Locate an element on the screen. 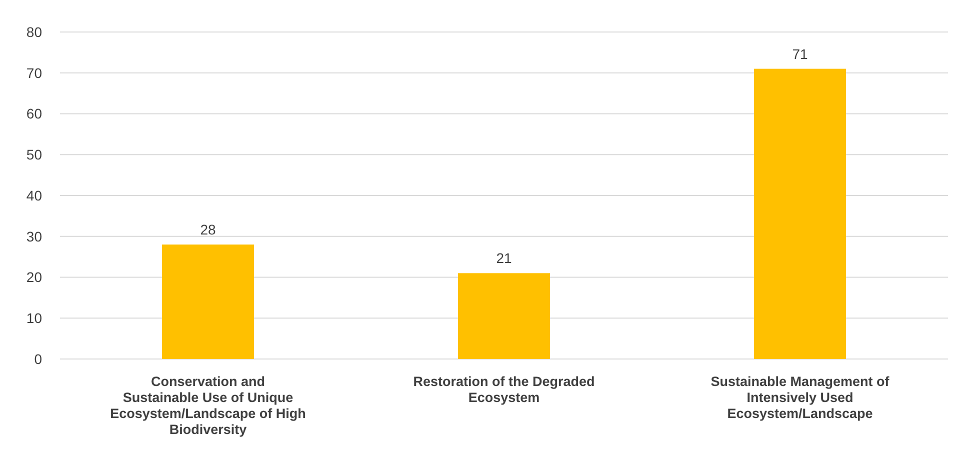 The height and width of the screenshot is (452, 956). y-tick-label: 50 is located at coordinates (34, 154).